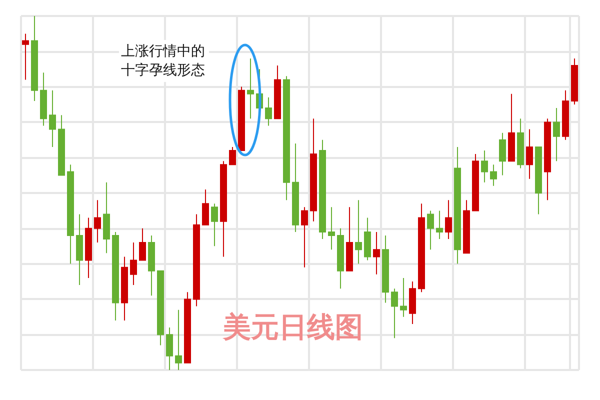  What do you see at coordinates (163, 61) in the screenshot?
I see `annotation: 上涨行情中的十字孕线形态` at bounding box center [163, 61].